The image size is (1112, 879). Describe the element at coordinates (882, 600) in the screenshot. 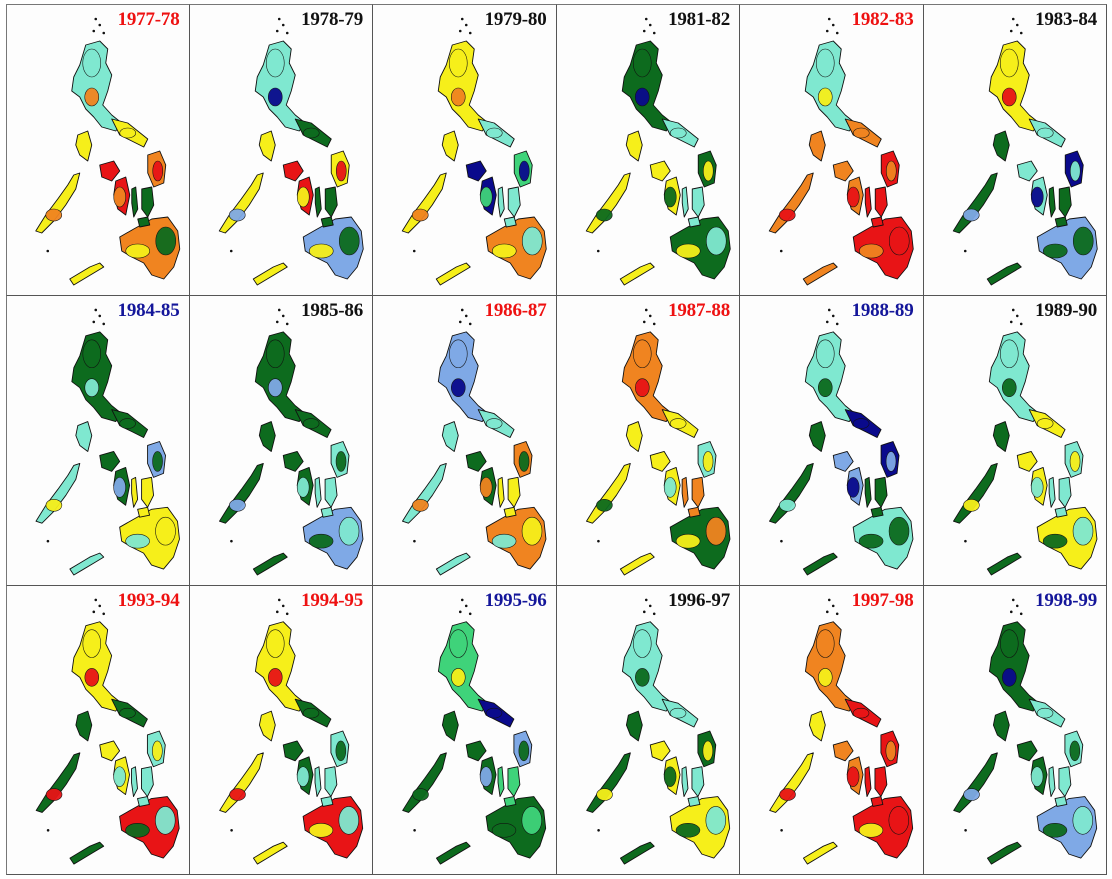

I see `year-label: 1997-98` at that location.